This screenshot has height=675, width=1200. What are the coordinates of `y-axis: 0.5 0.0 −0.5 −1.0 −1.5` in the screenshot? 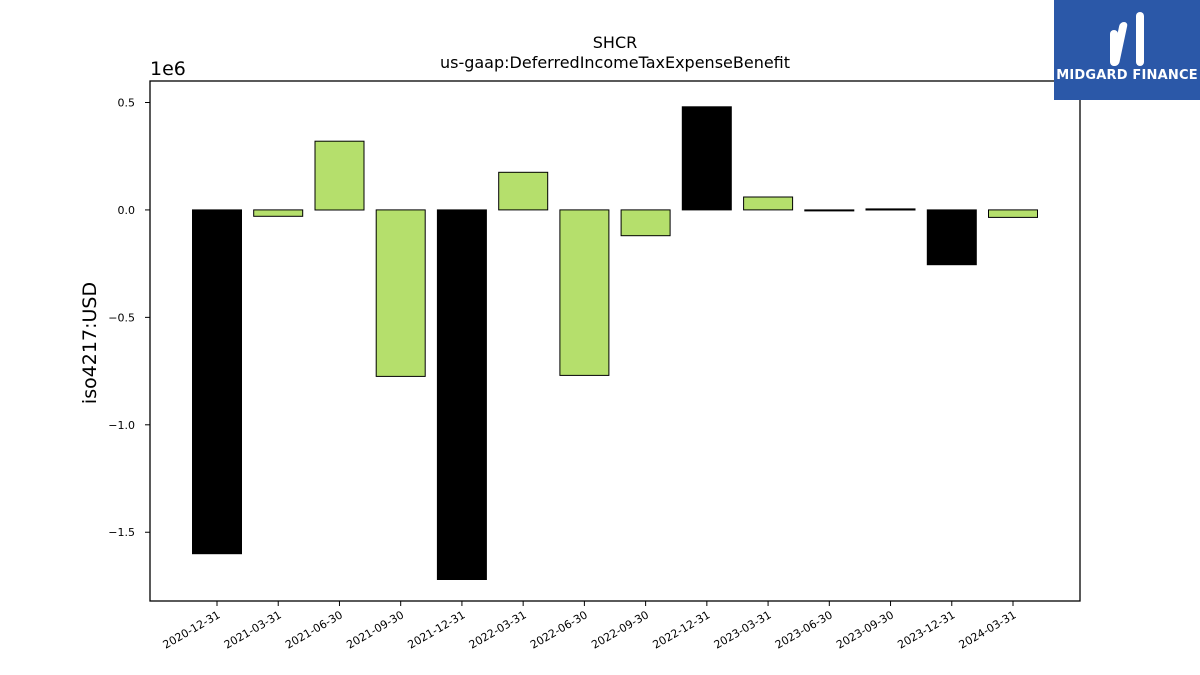 It's located at (129, 317).